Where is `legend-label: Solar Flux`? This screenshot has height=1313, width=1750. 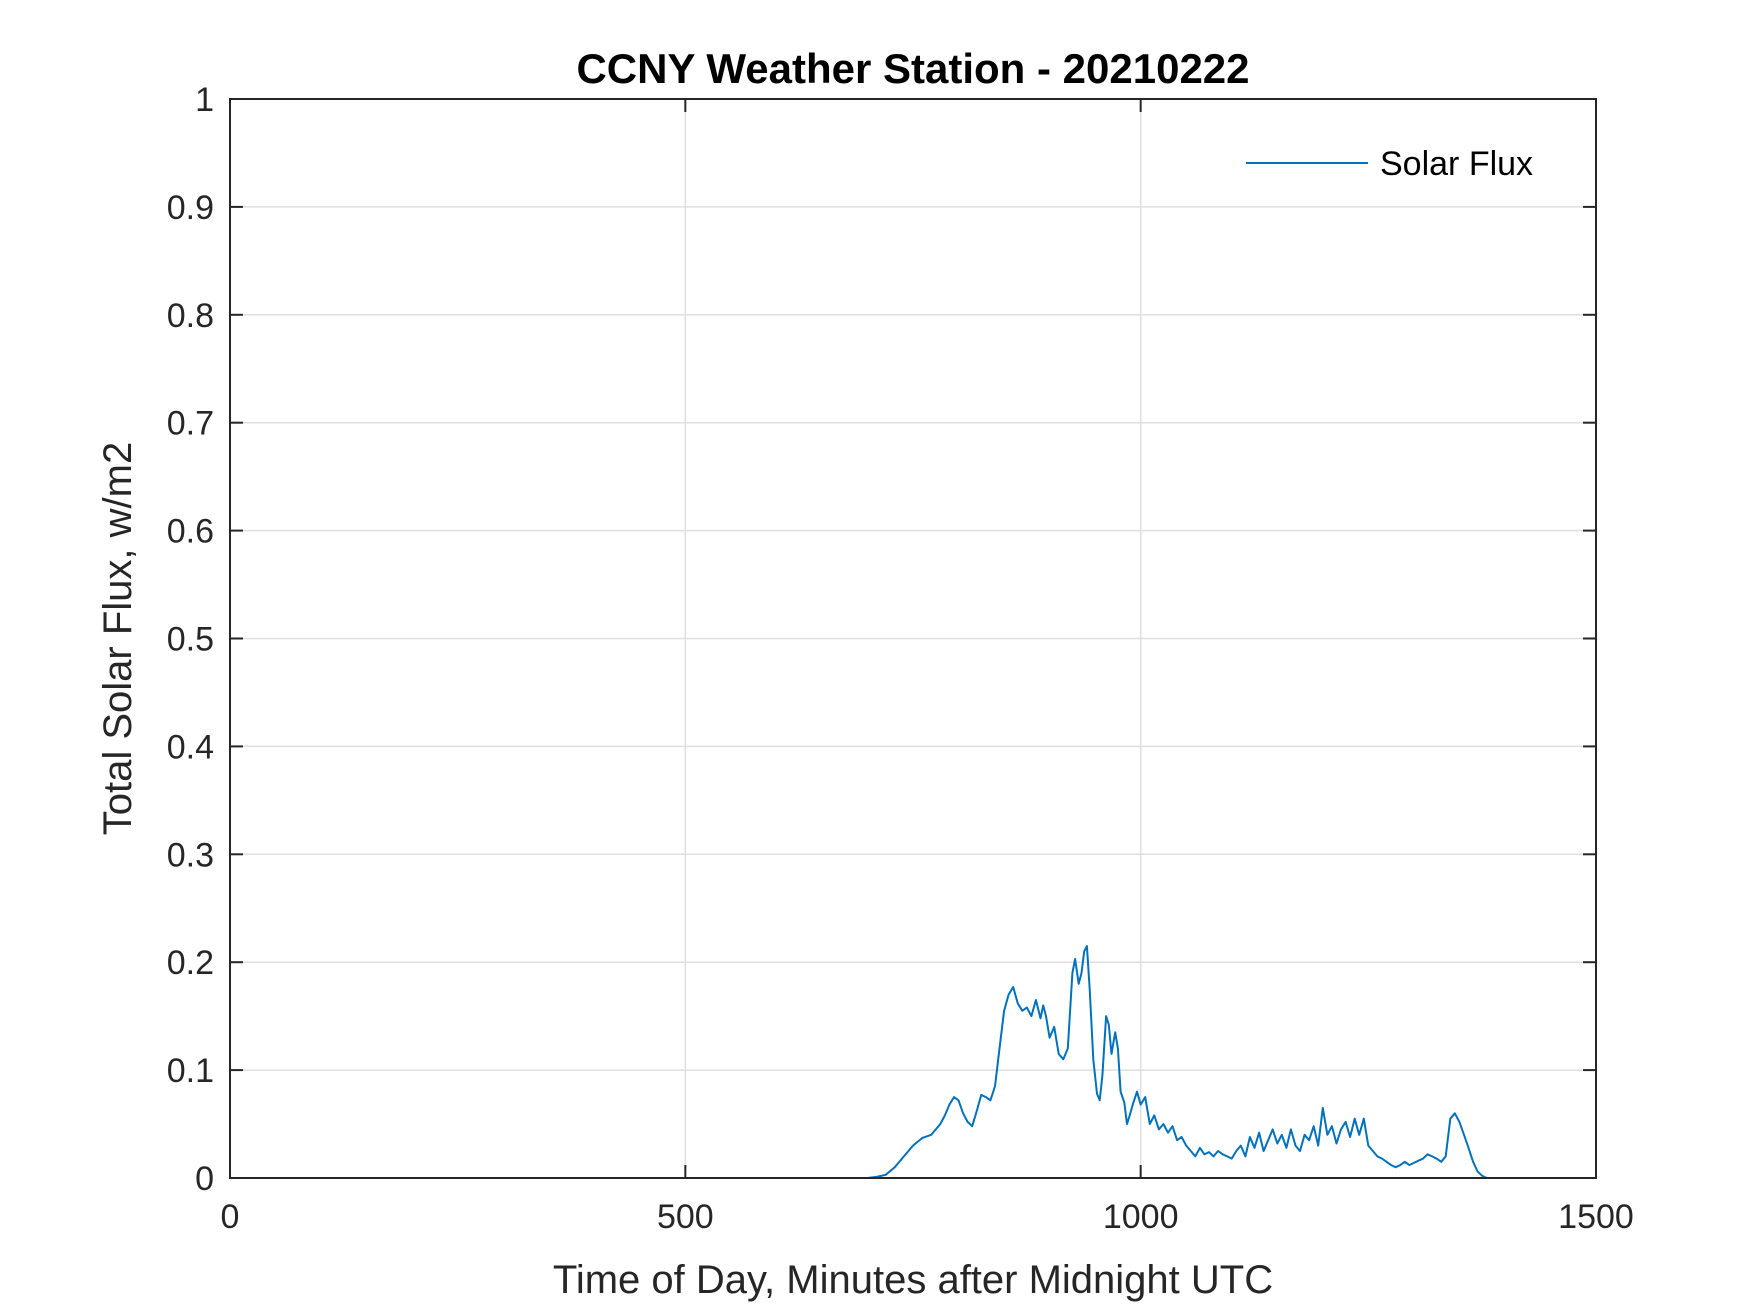
legend-label: Solar Flux is located at coordinates (1456, 164).